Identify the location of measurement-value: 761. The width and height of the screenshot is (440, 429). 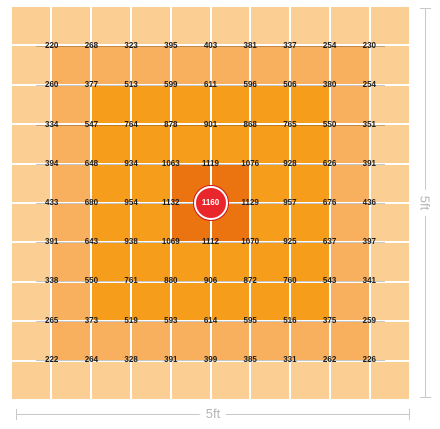
(131, 281).